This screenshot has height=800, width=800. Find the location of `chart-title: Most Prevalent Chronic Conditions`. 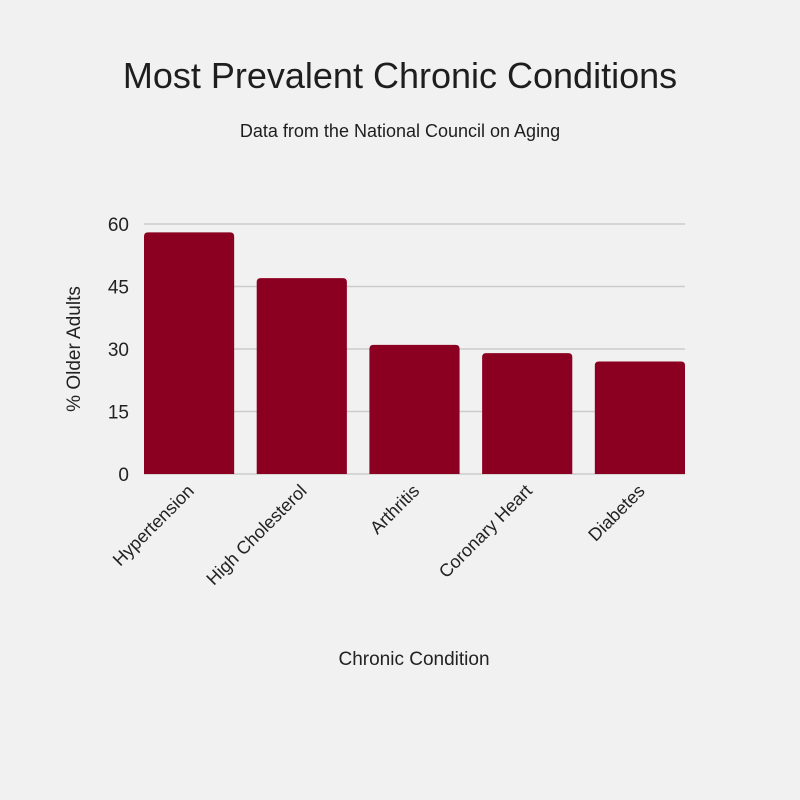

chart-title: Most Prevalent Chronic Conditions is located at coordinates (400, 75).